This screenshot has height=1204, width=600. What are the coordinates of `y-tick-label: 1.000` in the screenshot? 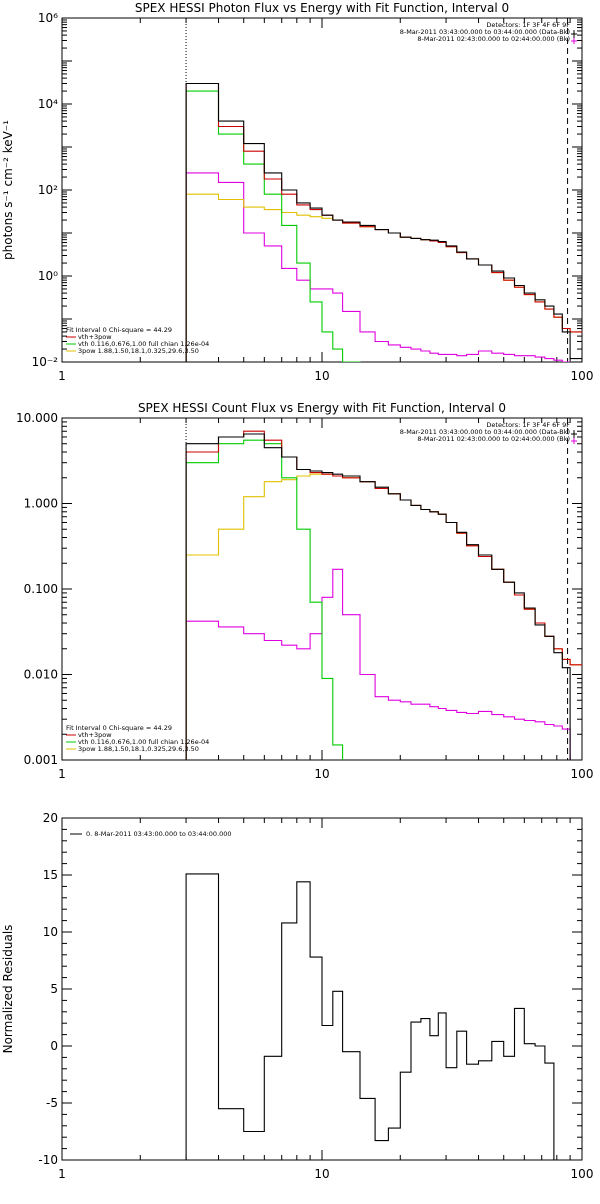 It's located at (41, 504).